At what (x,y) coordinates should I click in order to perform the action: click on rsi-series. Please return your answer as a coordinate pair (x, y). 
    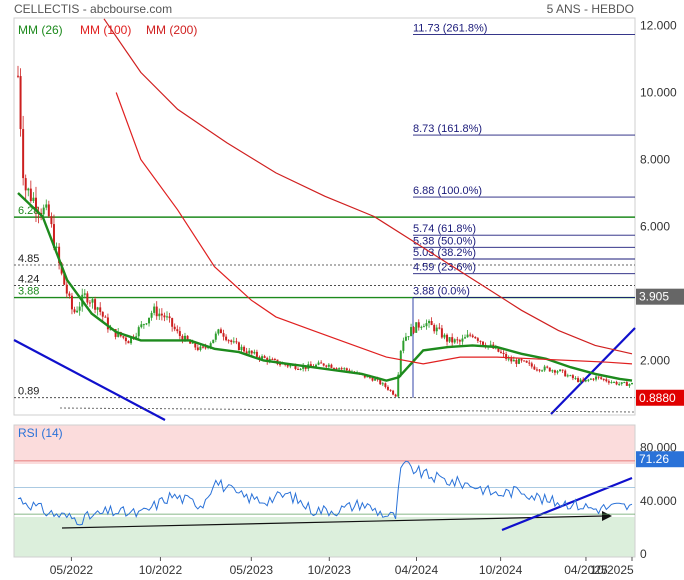
    Looking at the image, I should click on (324, 493).